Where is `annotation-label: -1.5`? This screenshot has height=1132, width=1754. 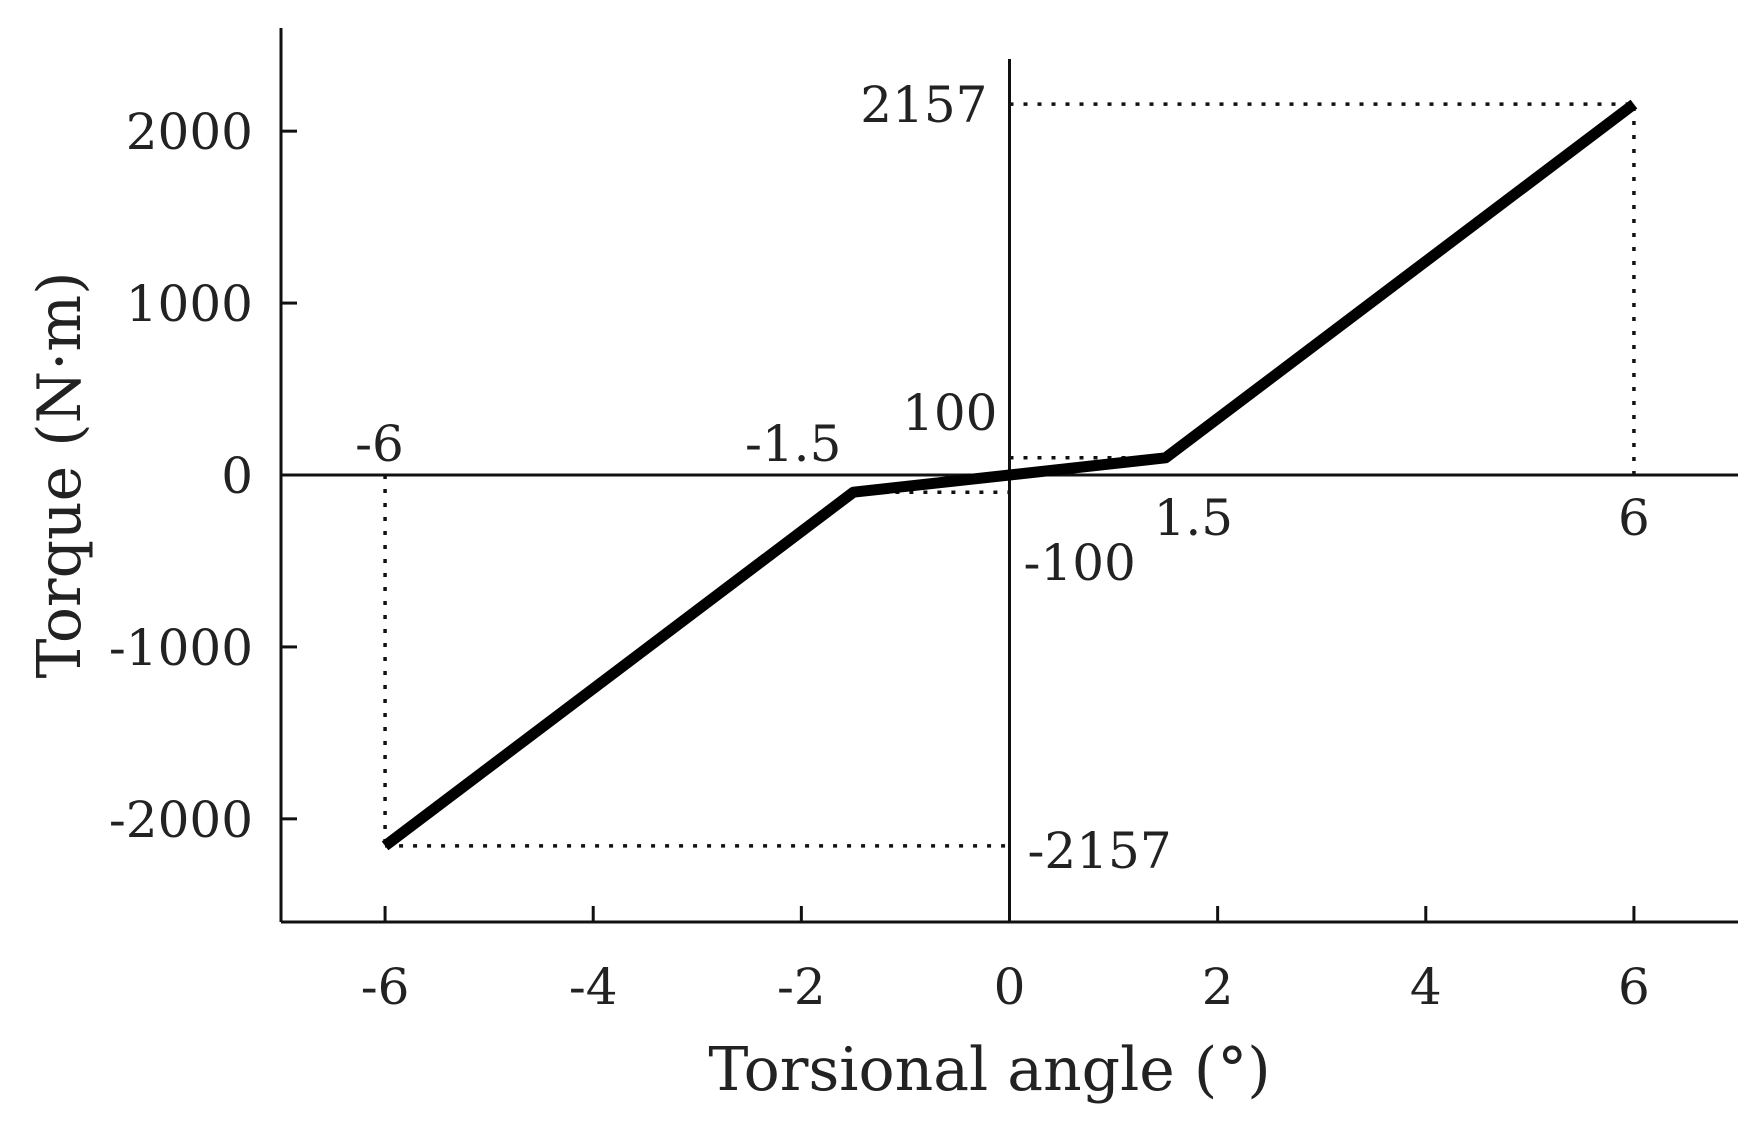 annotation-label: -1.5 is located at coordinates (793, 444).